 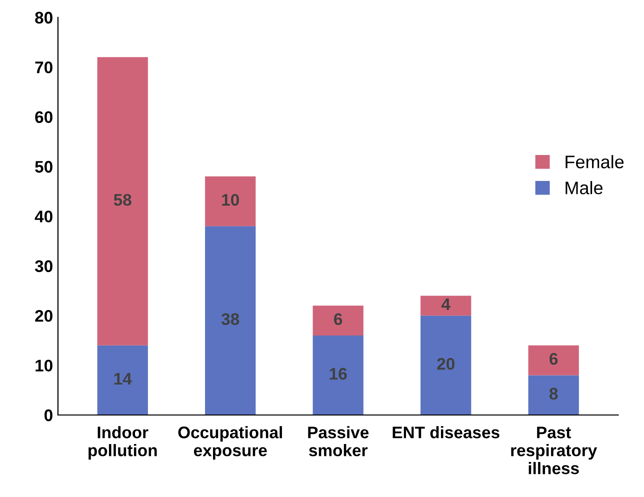 What do you see at coordinates (584, 187) in the screenshot?
I see `legend-label: Male` at bounding box center [584, 187].